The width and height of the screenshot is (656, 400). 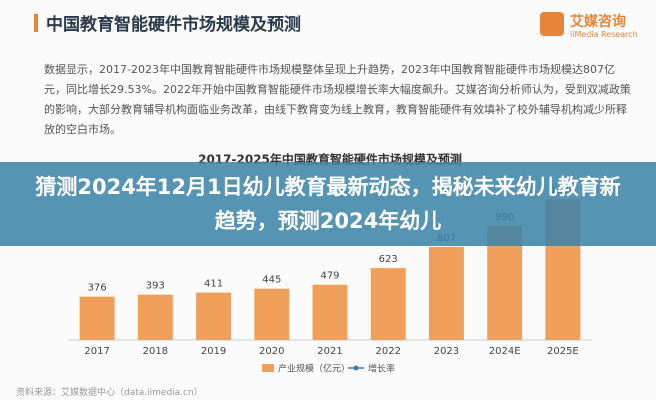 I want to click on legend-marker, so click(x=356, y=368).